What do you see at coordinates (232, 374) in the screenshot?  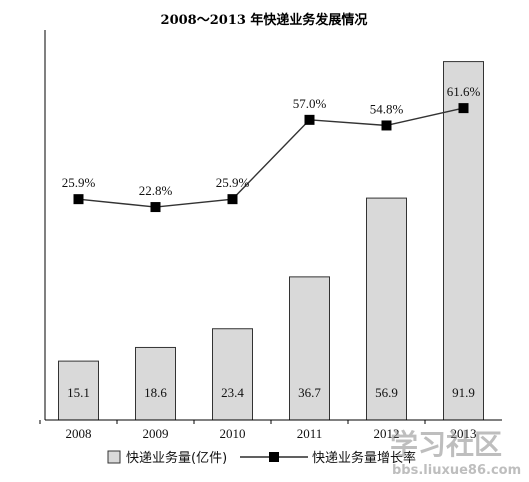 I see `bar-2010` at bounding box center [232, 374].